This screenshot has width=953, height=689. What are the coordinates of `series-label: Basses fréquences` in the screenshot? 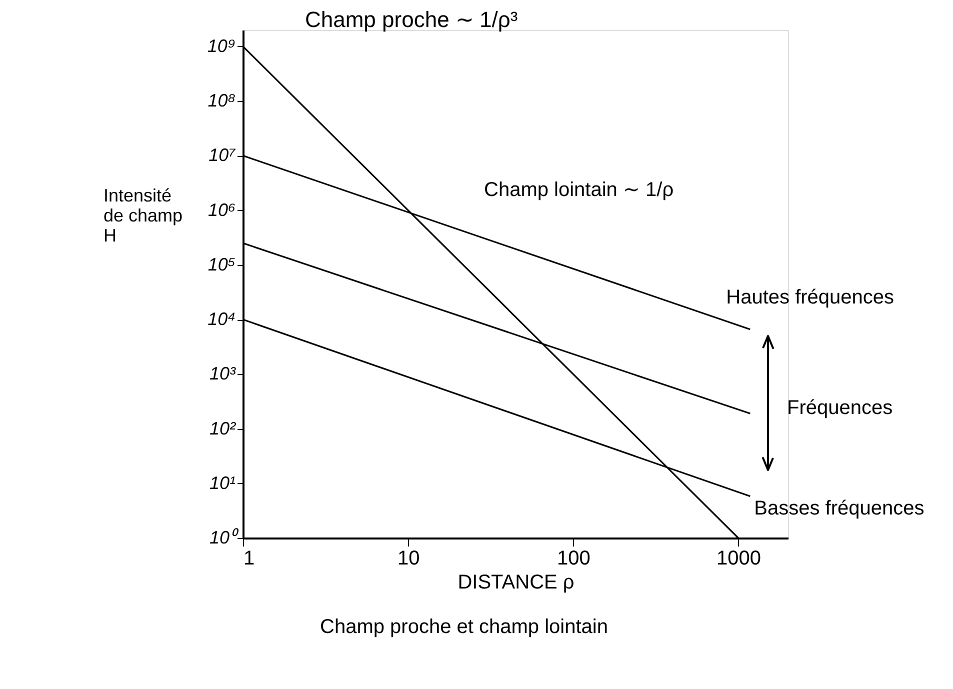 It's located at (839, 508).